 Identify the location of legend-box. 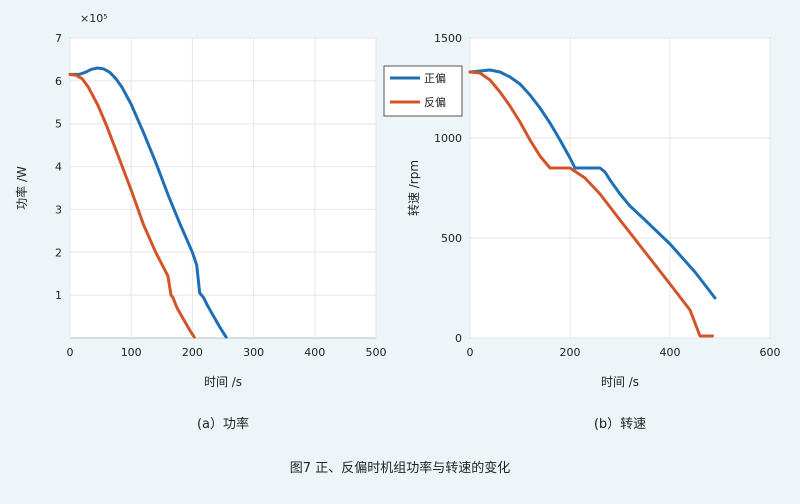
(423, 91).